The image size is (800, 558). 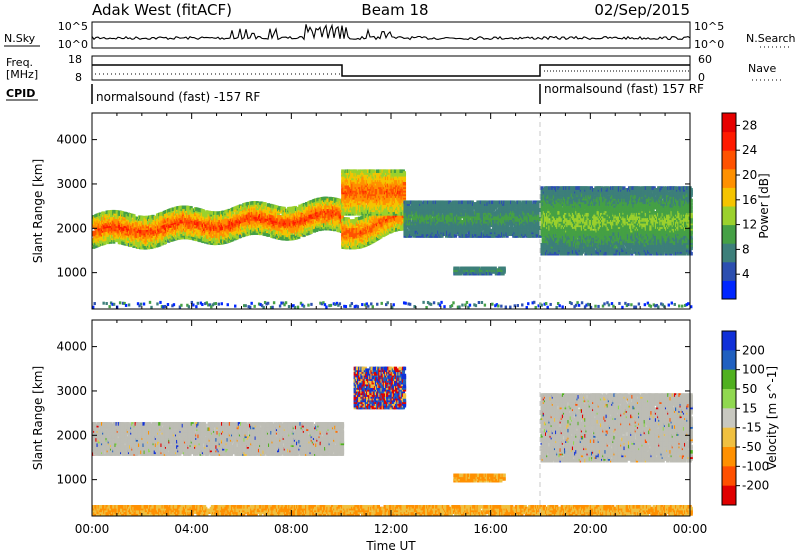 I want to click on noise-tick-high-right: 10^5, so click(x=709, y=26).